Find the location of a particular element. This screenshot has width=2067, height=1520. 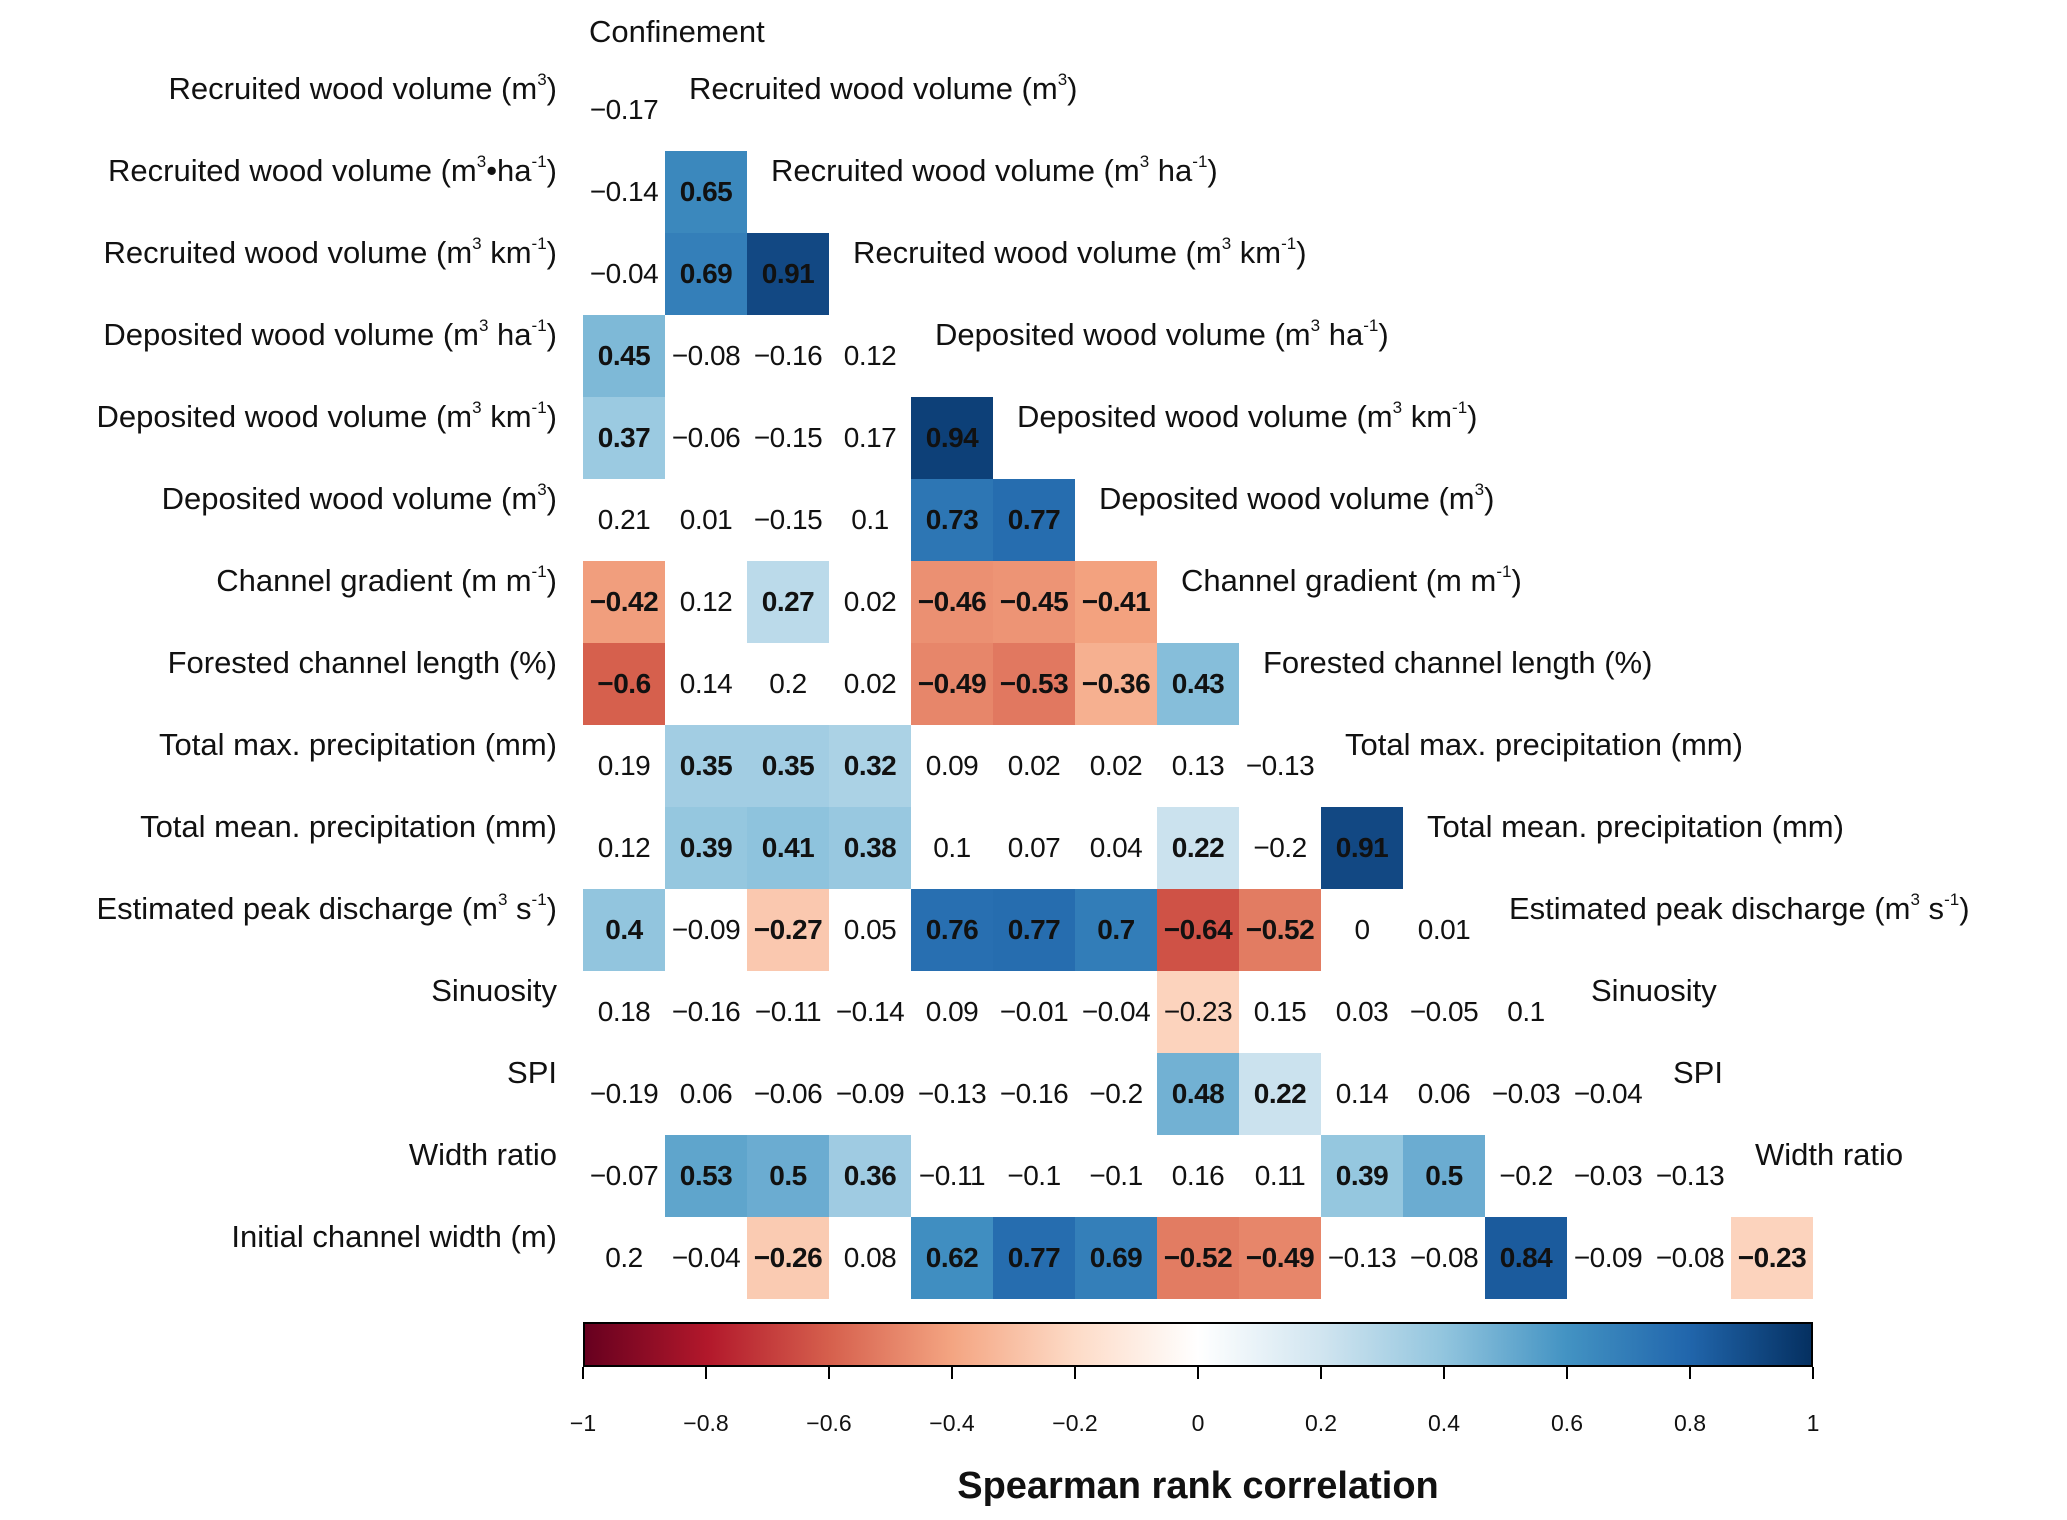

heatmap-cell: 0.5 is located at coordinates (1444, 1176).